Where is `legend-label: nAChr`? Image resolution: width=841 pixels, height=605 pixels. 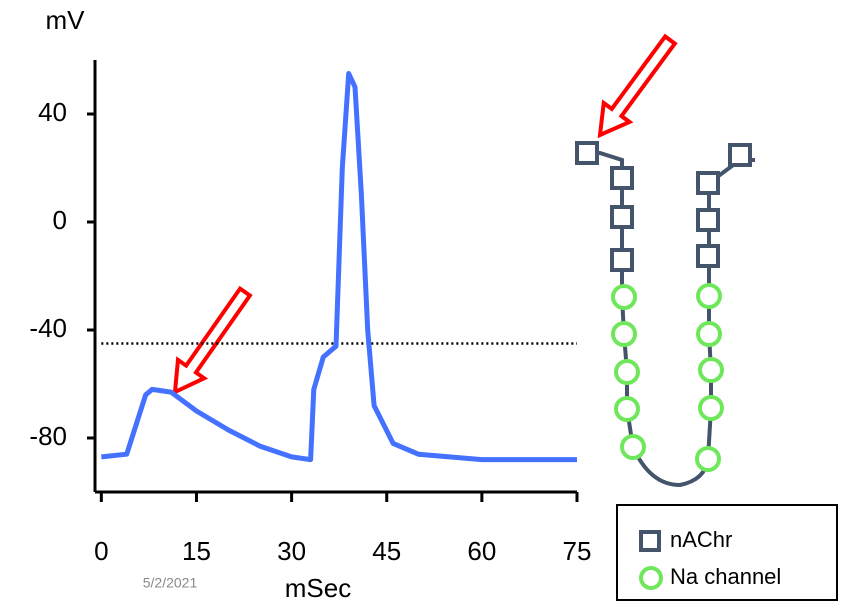 legend-label: nAChr is located at coordinates (701, 539).